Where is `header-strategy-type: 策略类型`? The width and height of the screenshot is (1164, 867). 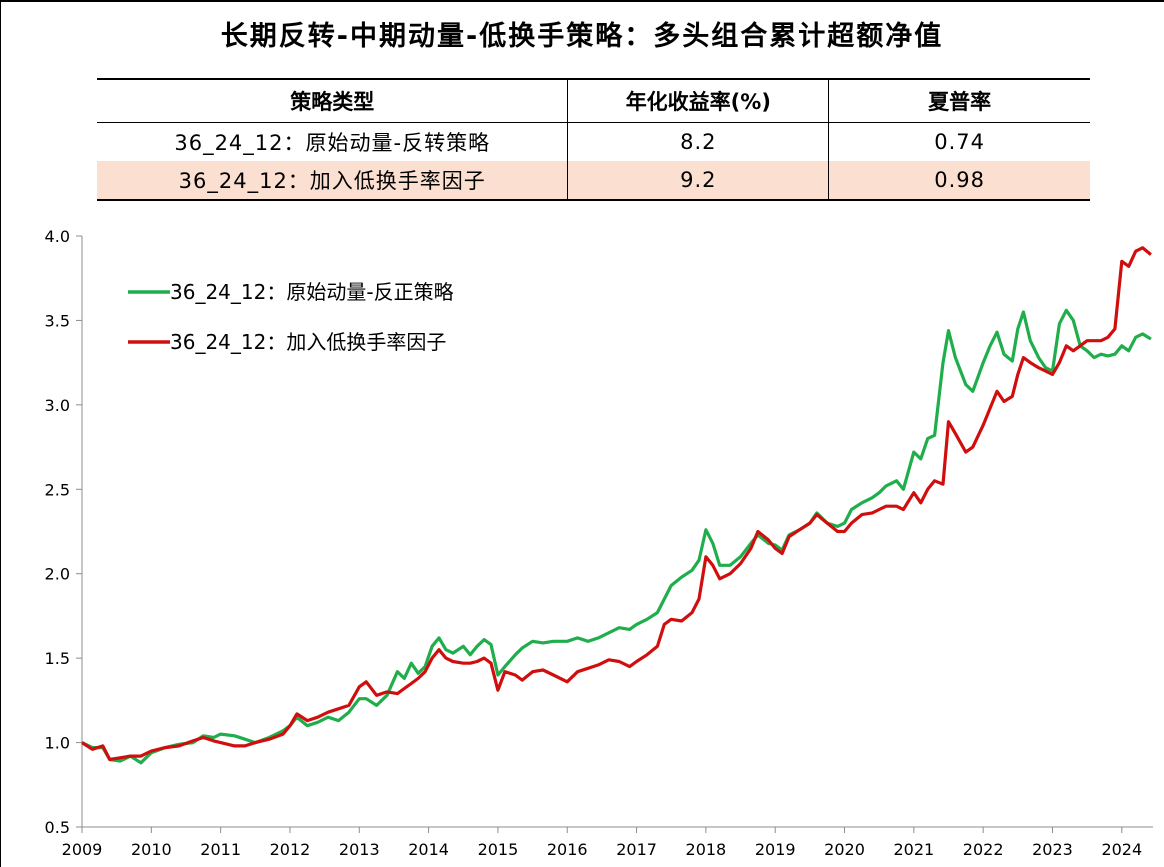 header-strategy-type: 策略类型 is located at coordinates (332, 100).